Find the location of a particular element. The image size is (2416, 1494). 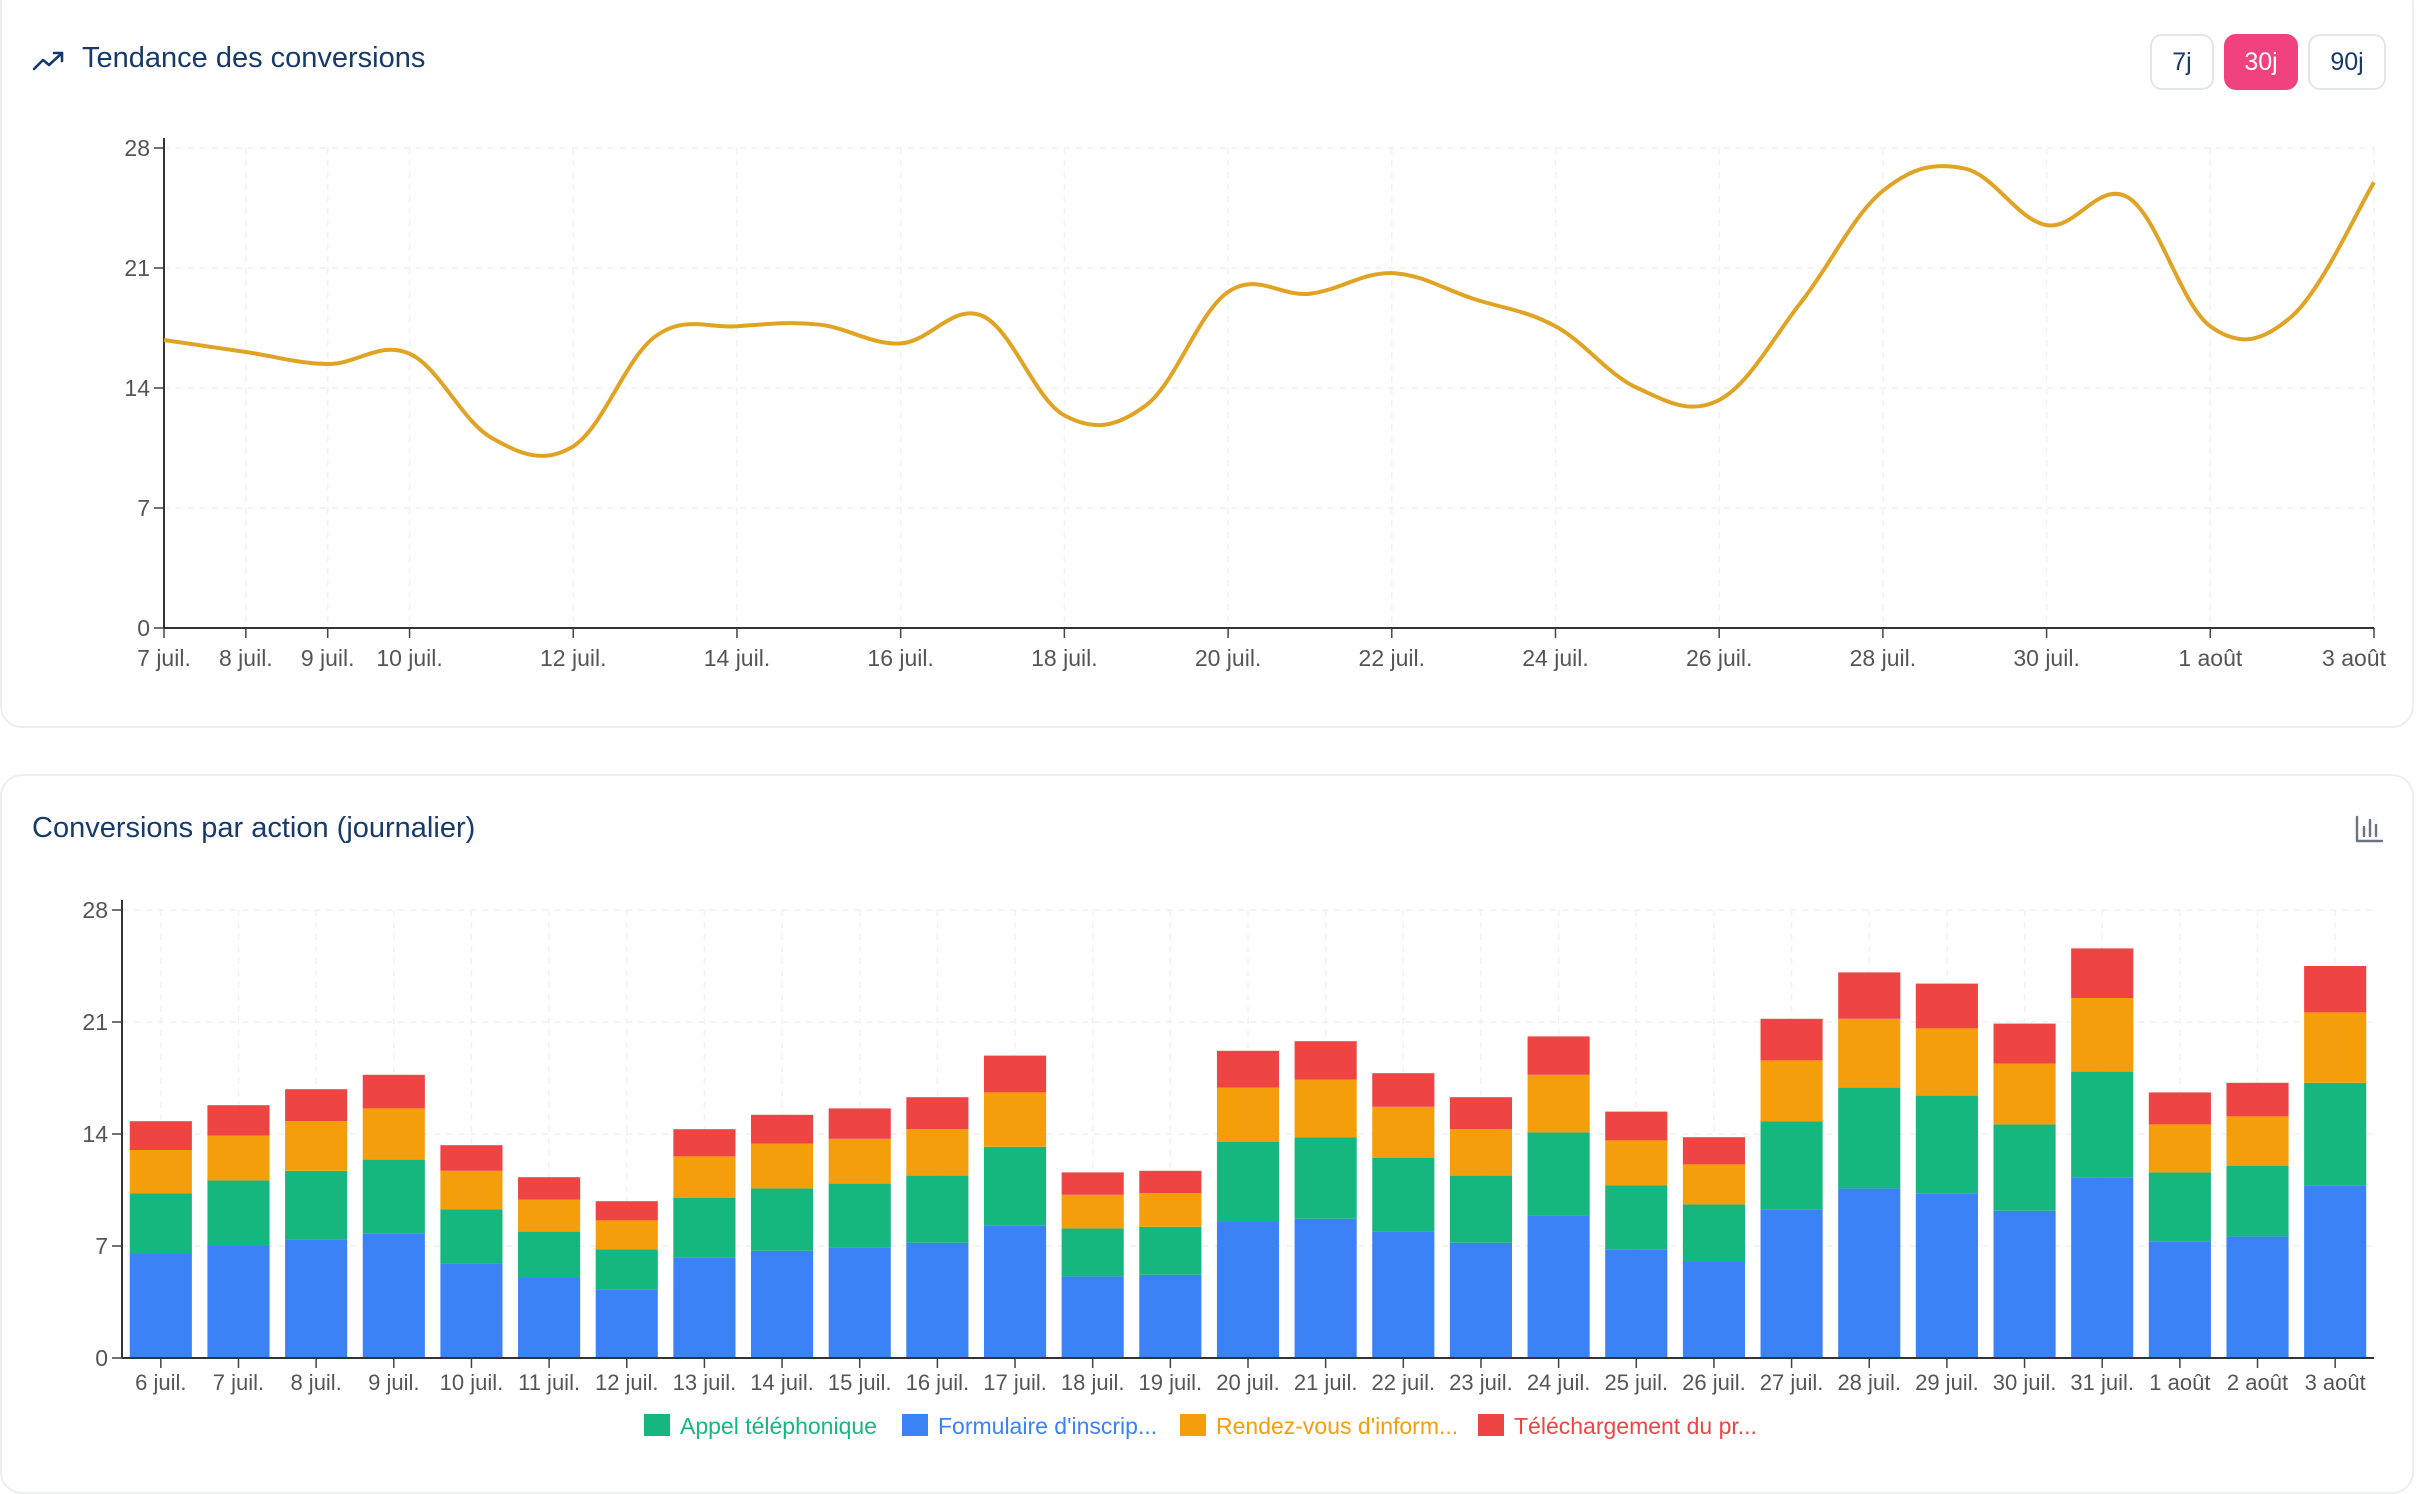

legend-item-appel: Appel téléphonique is located at coordinates (760, 1426).